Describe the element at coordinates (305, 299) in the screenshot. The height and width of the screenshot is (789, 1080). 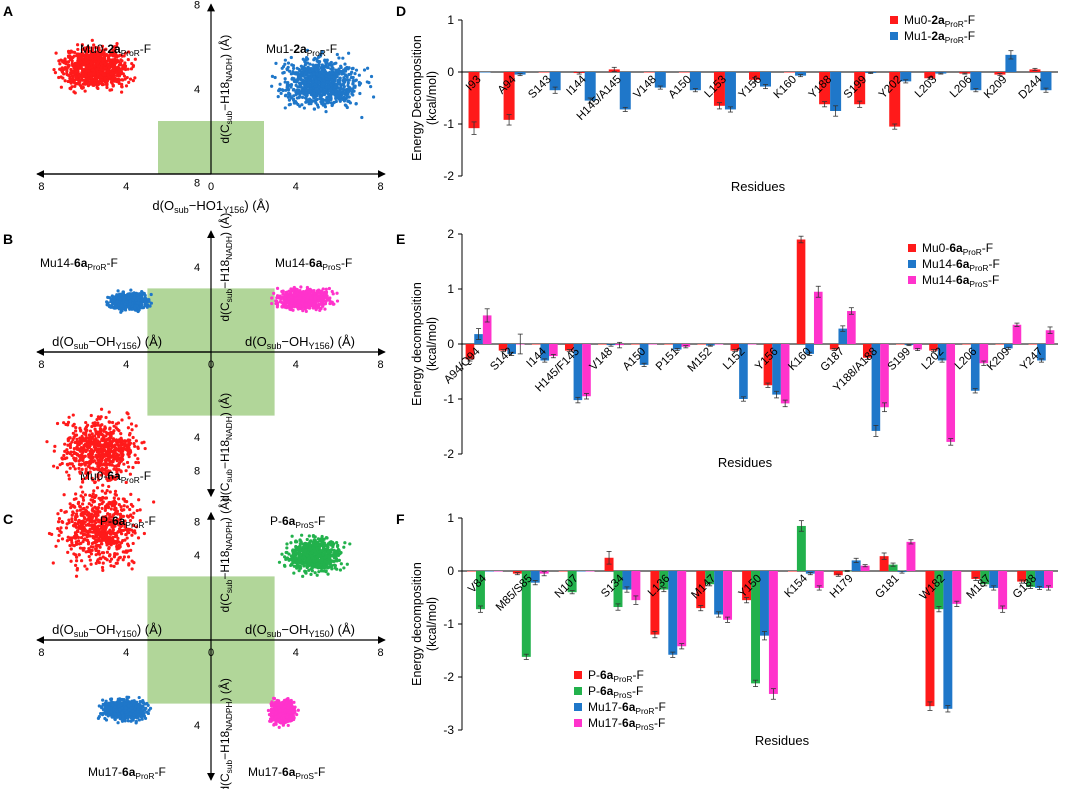
I see `scatter-cloud-pink` at that location.